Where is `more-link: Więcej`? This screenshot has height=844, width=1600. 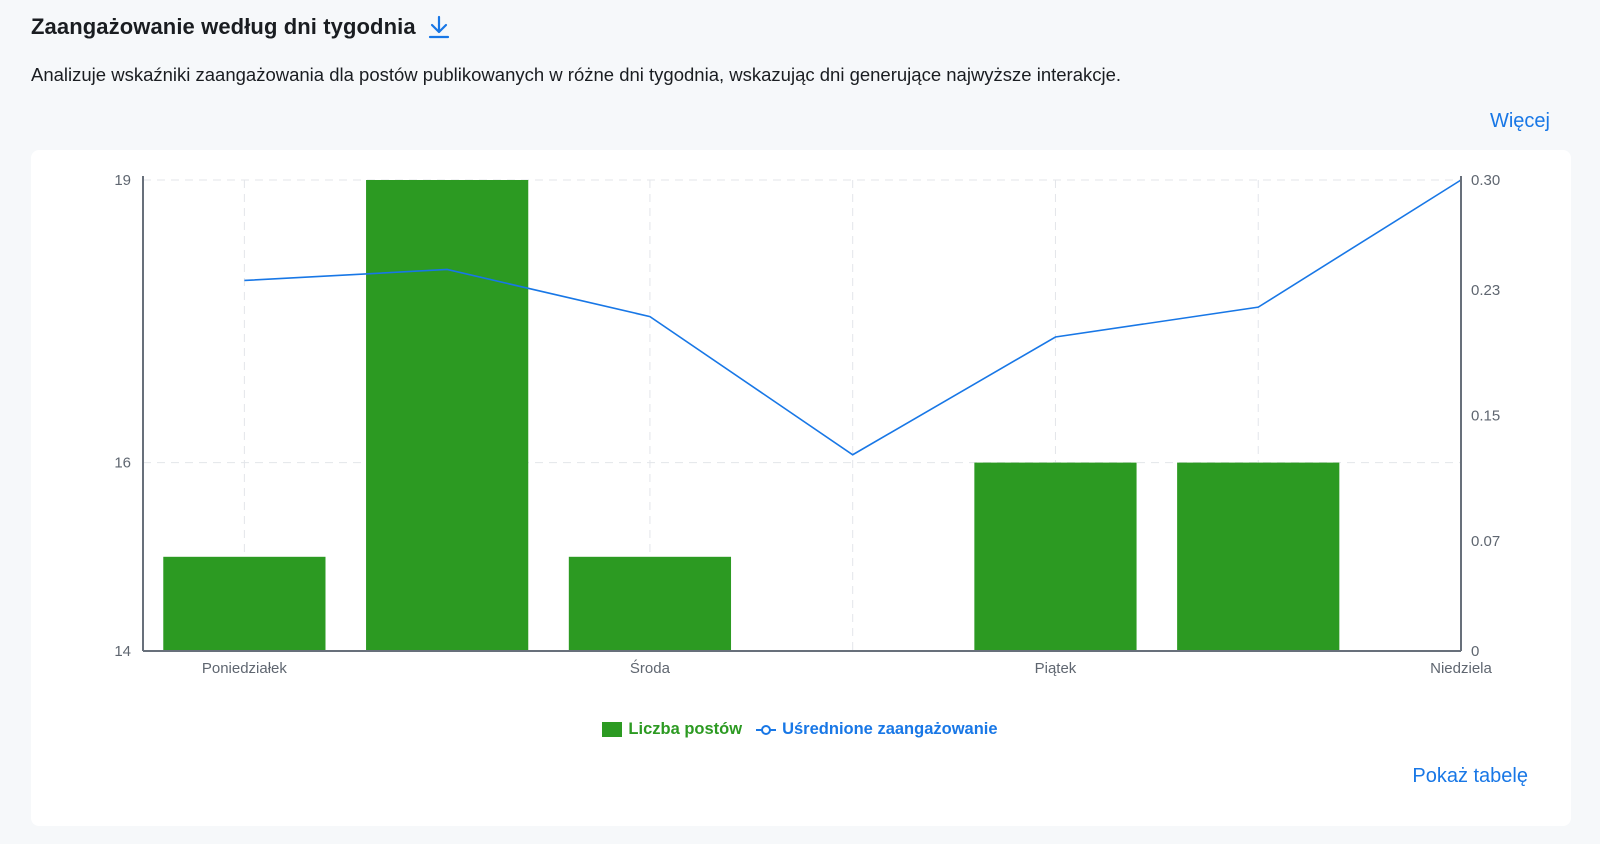 more-link: Więcej is located at coordinates (1519, 121).